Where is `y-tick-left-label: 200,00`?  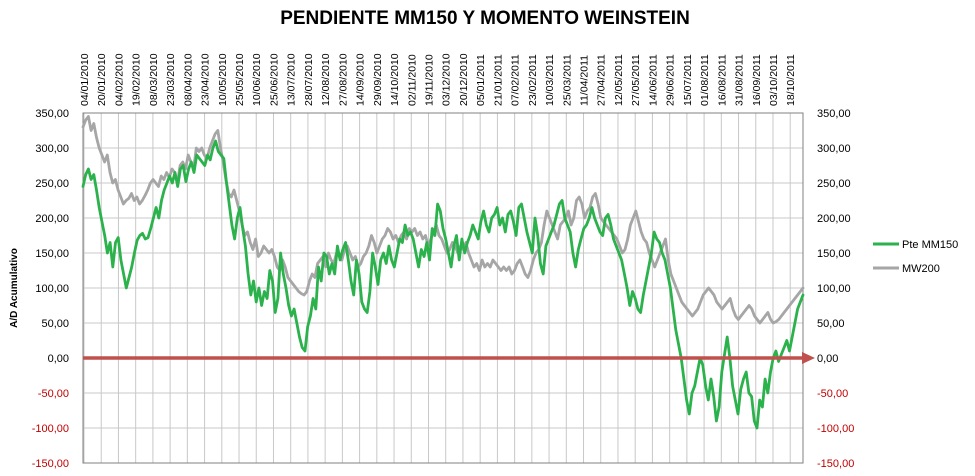 y-tick-left-label: 200,00 is located at coordinates (52, 219).